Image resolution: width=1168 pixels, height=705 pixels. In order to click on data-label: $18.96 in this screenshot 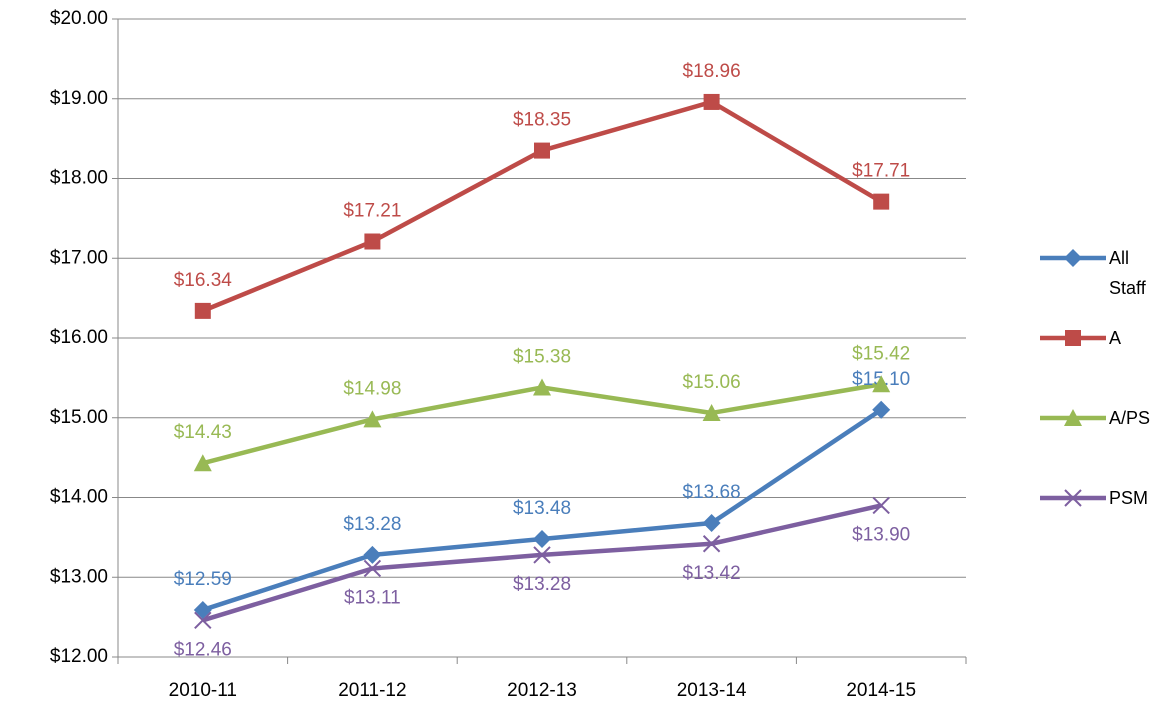, I will do `click(712, 71)`.